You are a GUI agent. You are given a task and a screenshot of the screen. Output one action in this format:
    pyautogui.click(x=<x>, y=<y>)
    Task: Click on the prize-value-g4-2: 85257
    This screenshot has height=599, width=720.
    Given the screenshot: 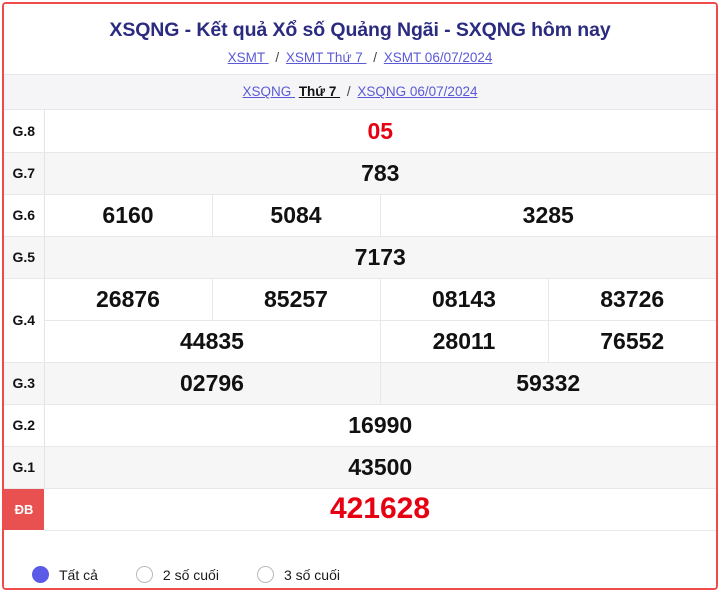 What is the action you would take?
    pyautogui.click(x=296, y=299)
    